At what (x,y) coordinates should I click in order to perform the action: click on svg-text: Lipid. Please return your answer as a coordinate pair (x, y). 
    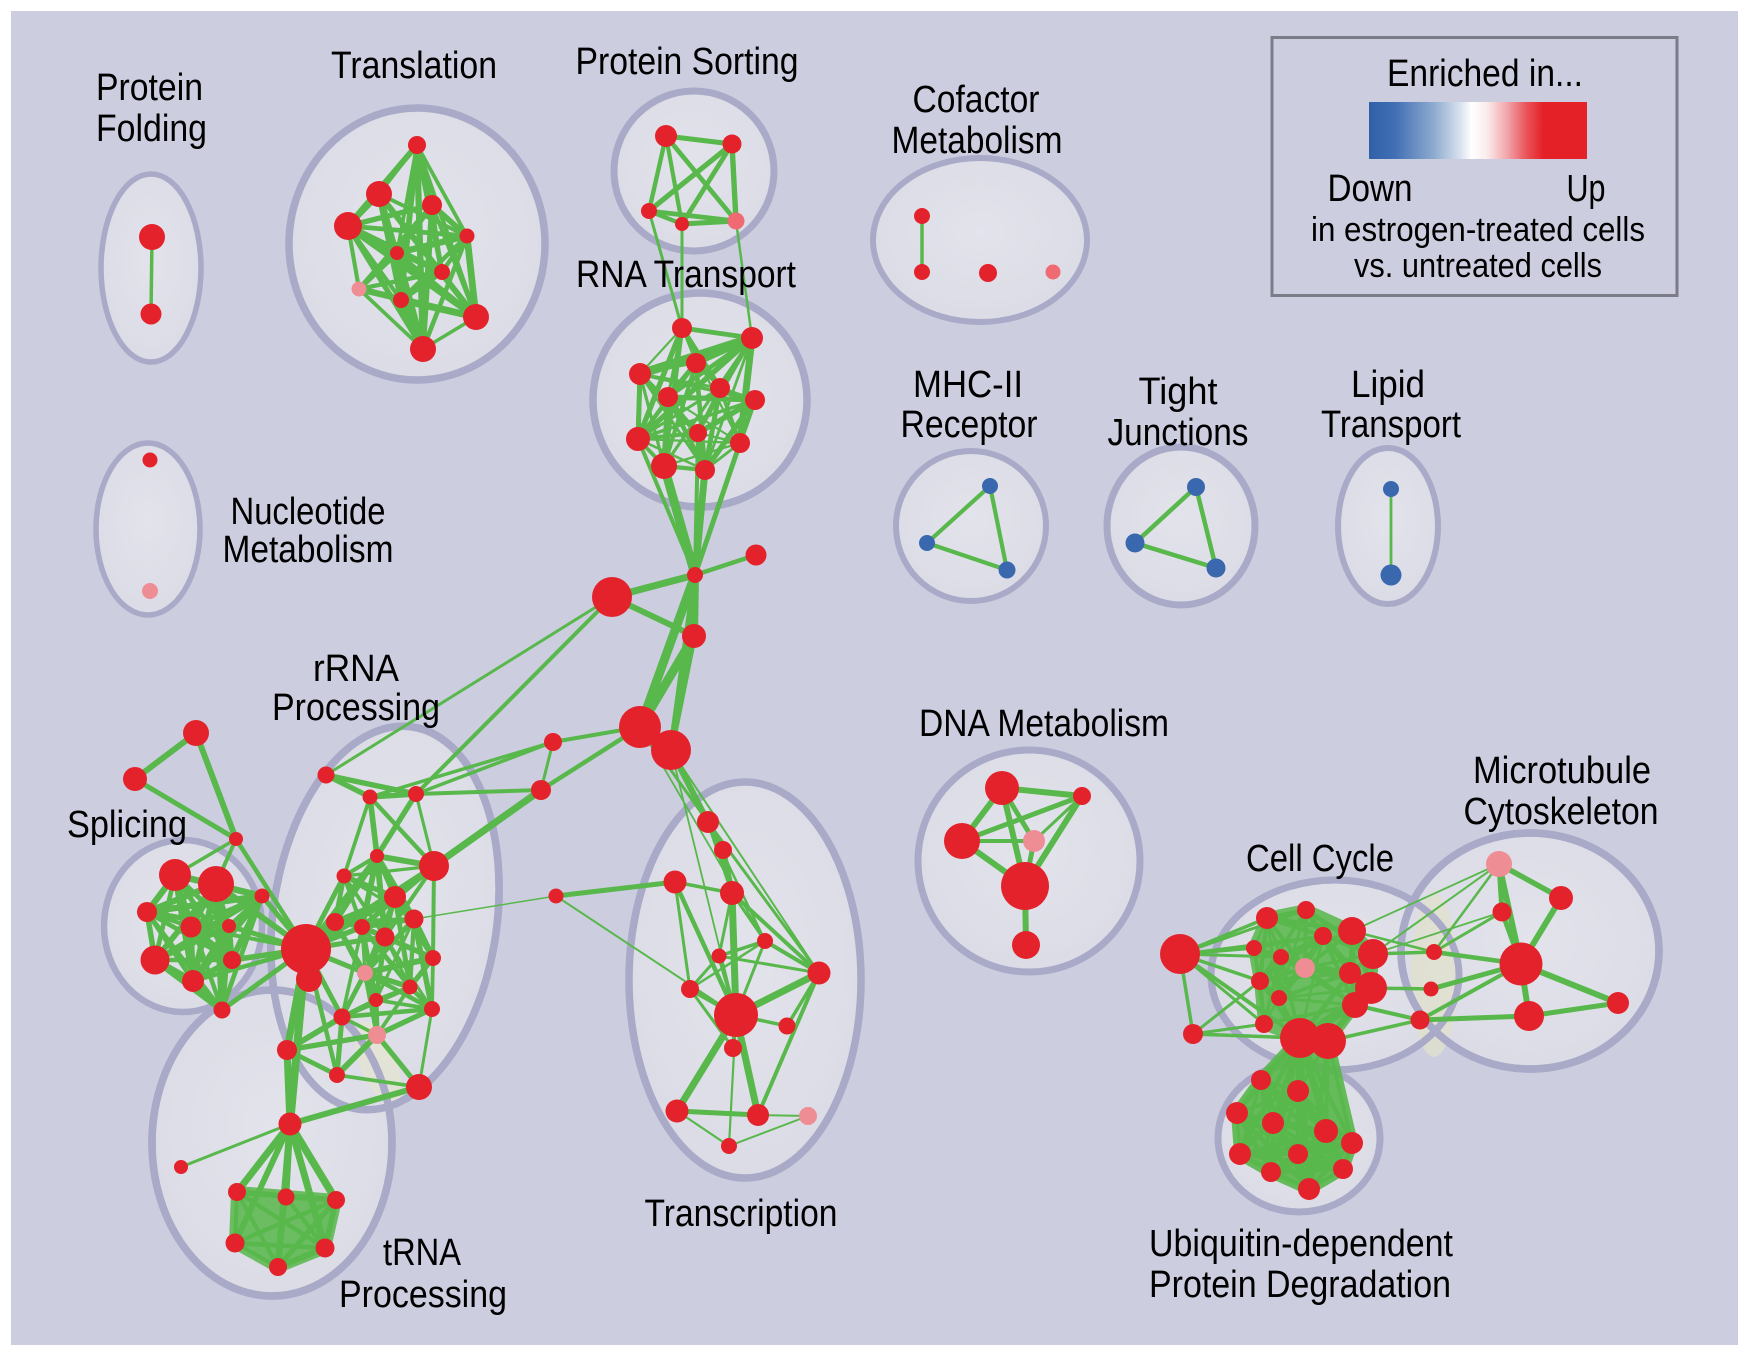
    Looking at the image, I should click on (1388, 385).